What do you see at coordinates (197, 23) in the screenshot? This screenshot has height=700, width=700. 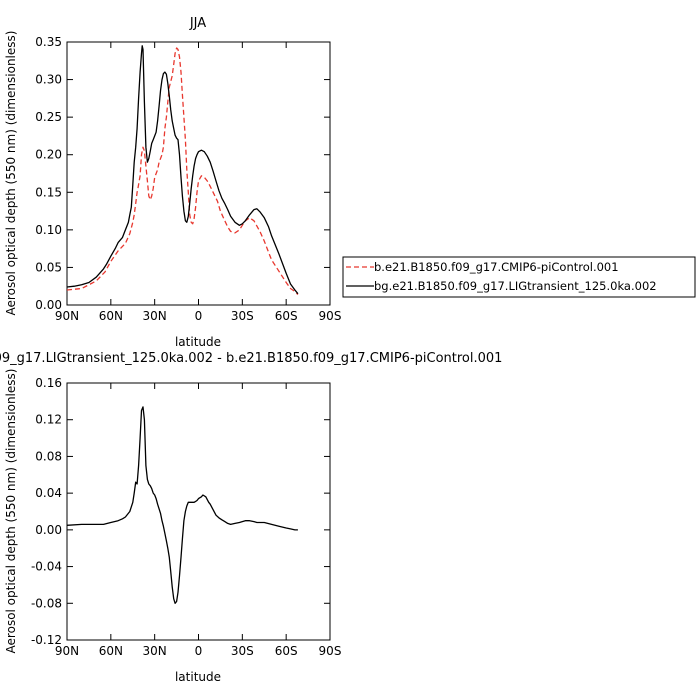 I see `top-chart-title: JJA` at bounding box center [197, 23].